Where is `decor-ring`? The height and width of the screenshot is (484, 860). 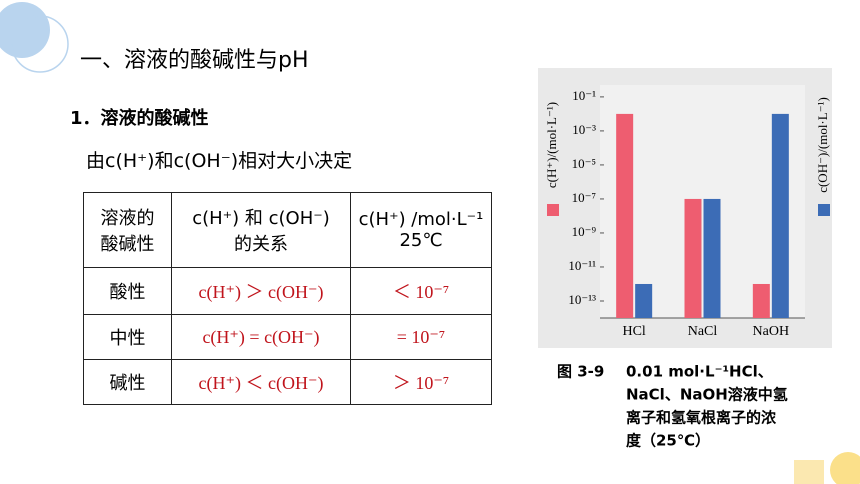
decor-ring is located at coordinates (40, 44).